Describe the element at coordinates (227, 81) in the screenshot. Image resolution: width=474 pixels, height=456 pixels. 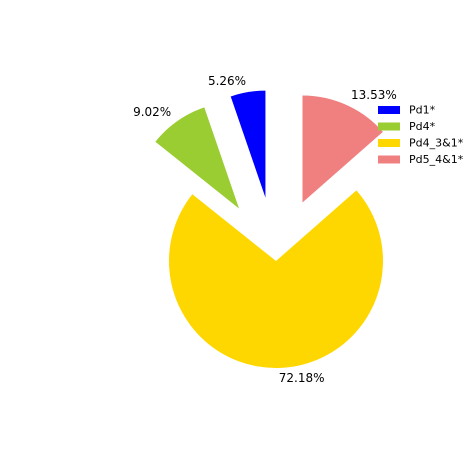
I see `pie-label-pd1: 5.26%` at that location.